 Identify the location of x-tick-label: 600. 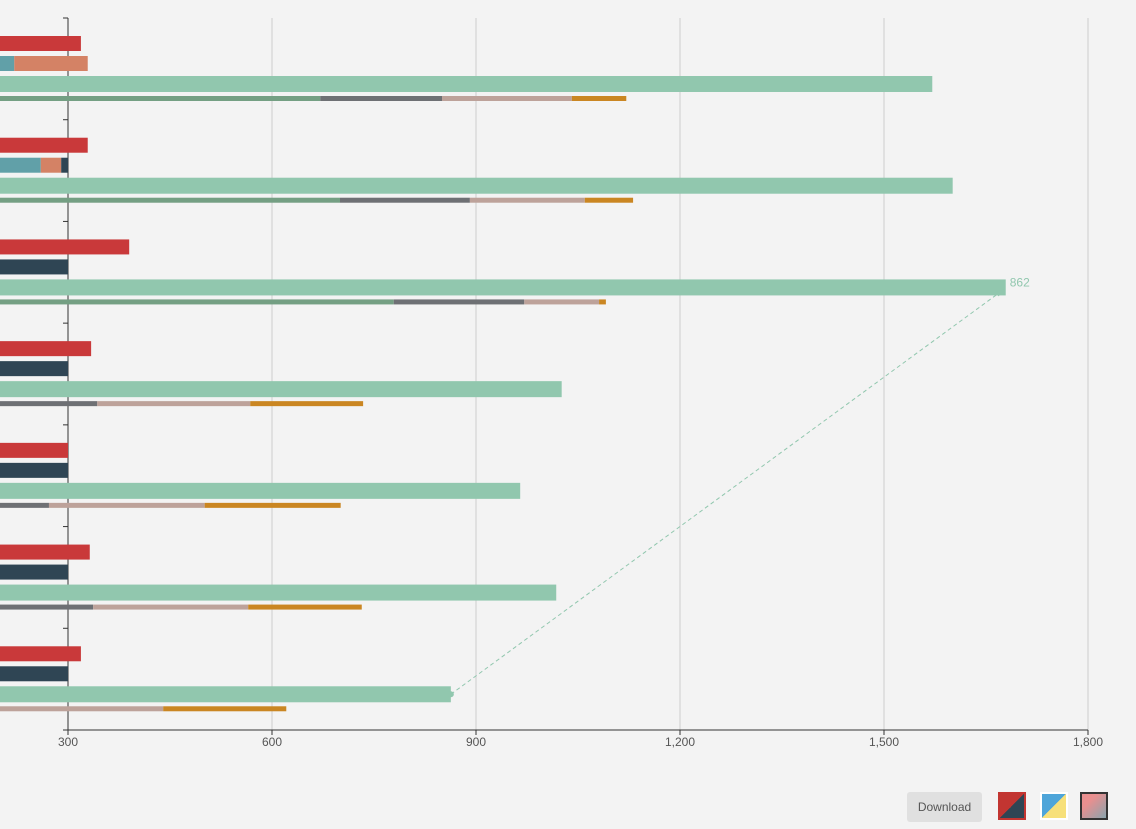
(272, 742).